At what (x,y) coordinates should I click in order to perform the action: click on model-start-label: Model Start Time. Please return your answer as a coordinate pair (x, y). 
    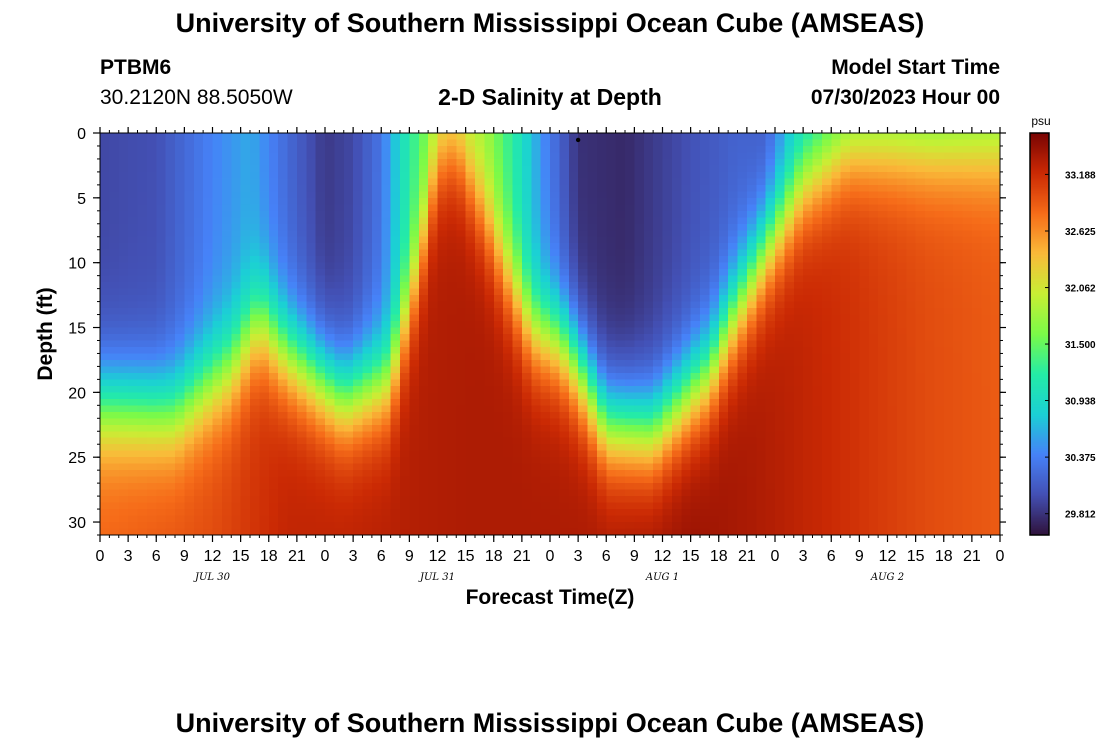
    Looking at the image, I should click on (915, 67).